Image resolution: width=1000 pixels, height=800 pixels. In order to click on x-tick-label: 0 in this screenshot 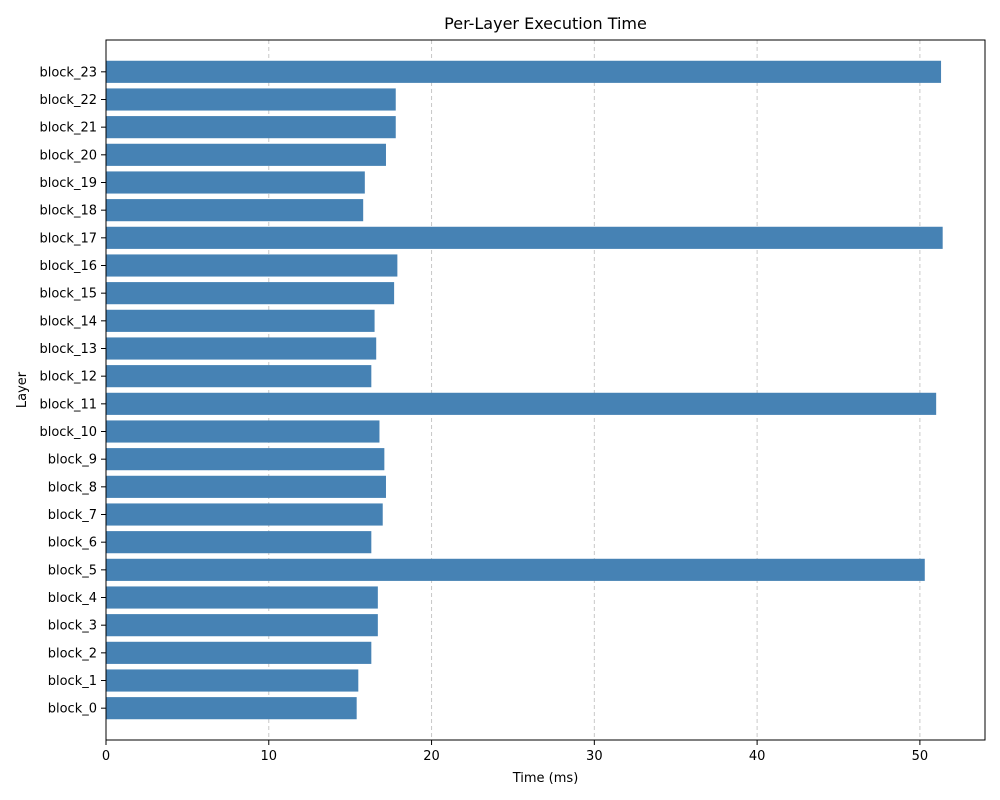, I will do `click(106, 756)`.